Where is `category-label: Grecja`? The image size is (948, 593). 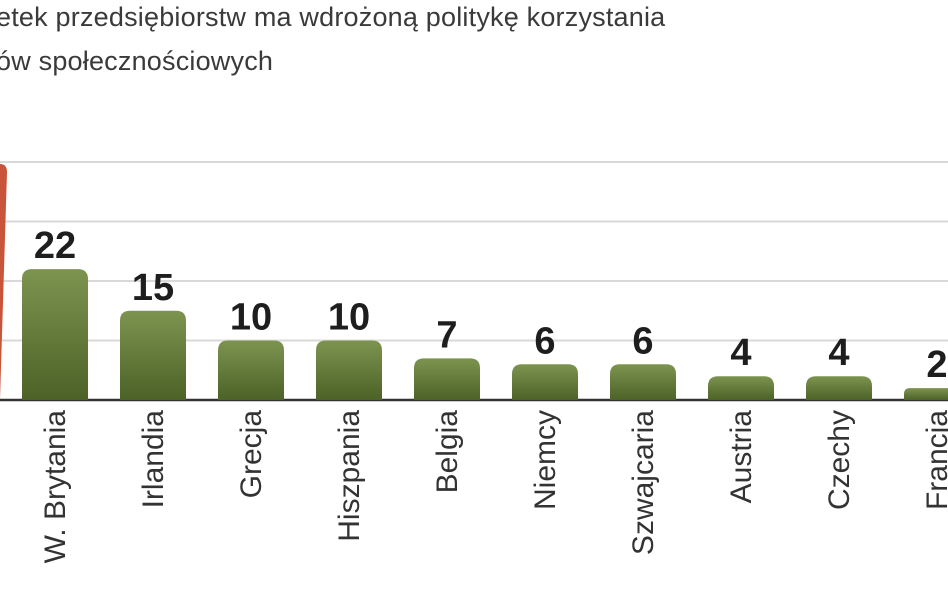 category-label: Grecja is located at coordinates (251, 454).